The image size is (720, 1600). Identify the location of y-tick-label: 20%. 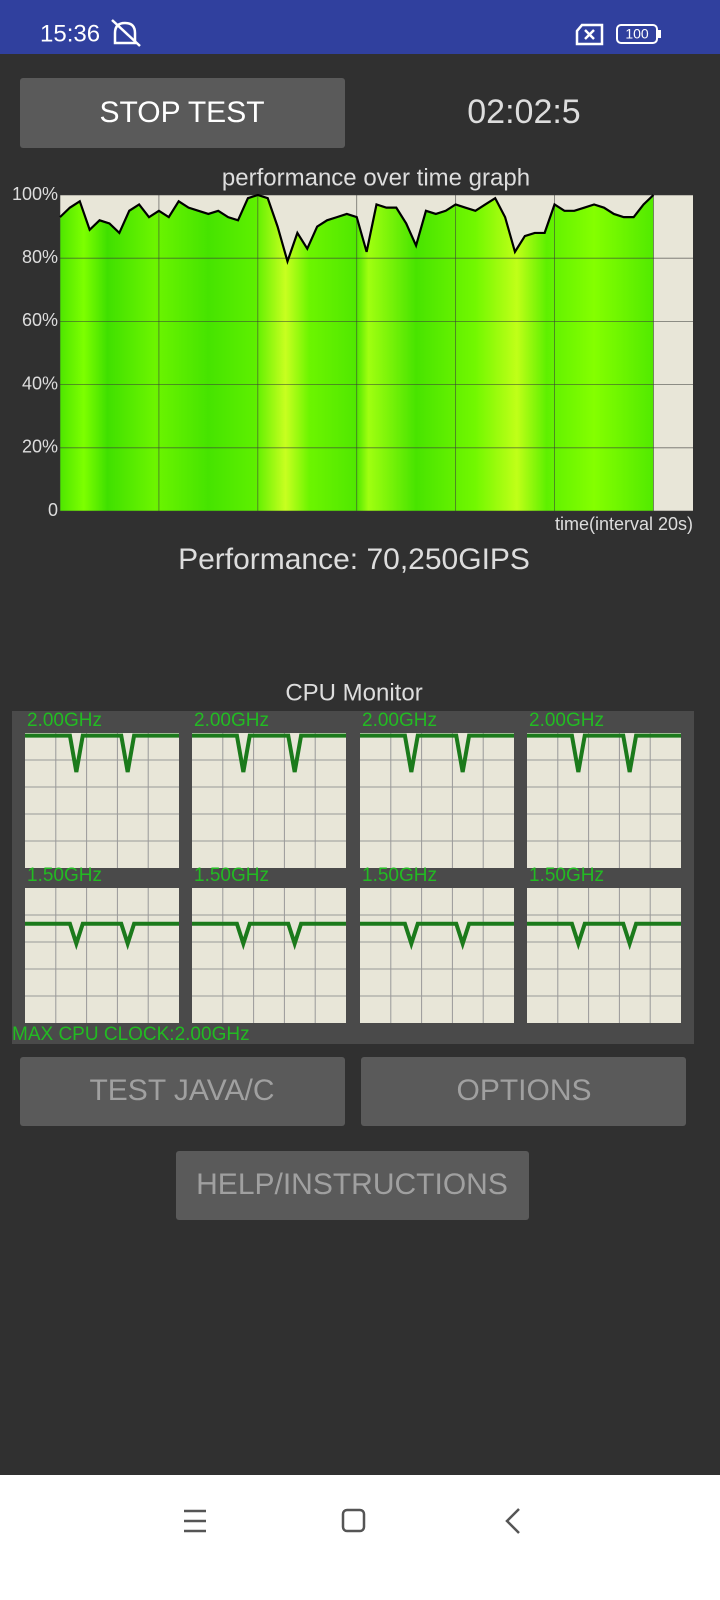
(40, 447).